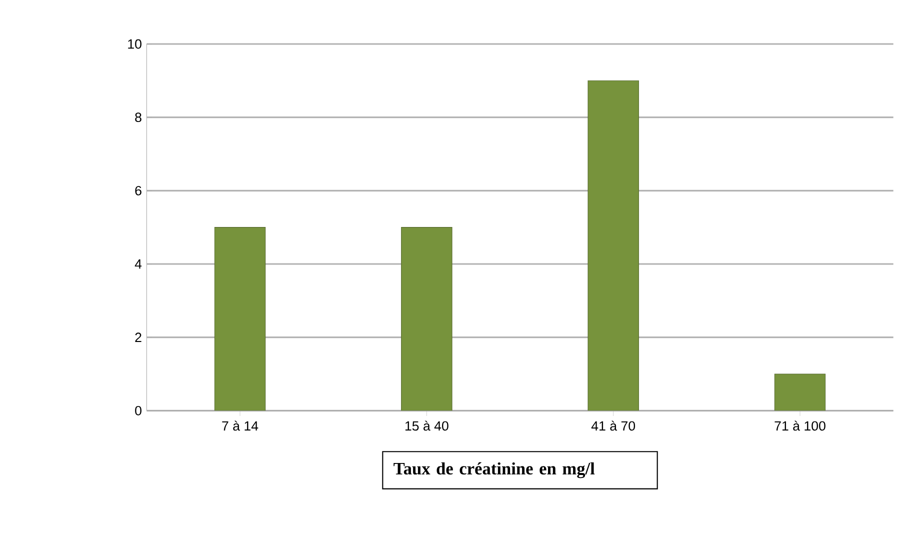 The width and height of the screenshot is (916, 533). Describe the element at coordinates (240, 425) in the screenshot. I see `x-tick-label: 7 à 14` at that location.